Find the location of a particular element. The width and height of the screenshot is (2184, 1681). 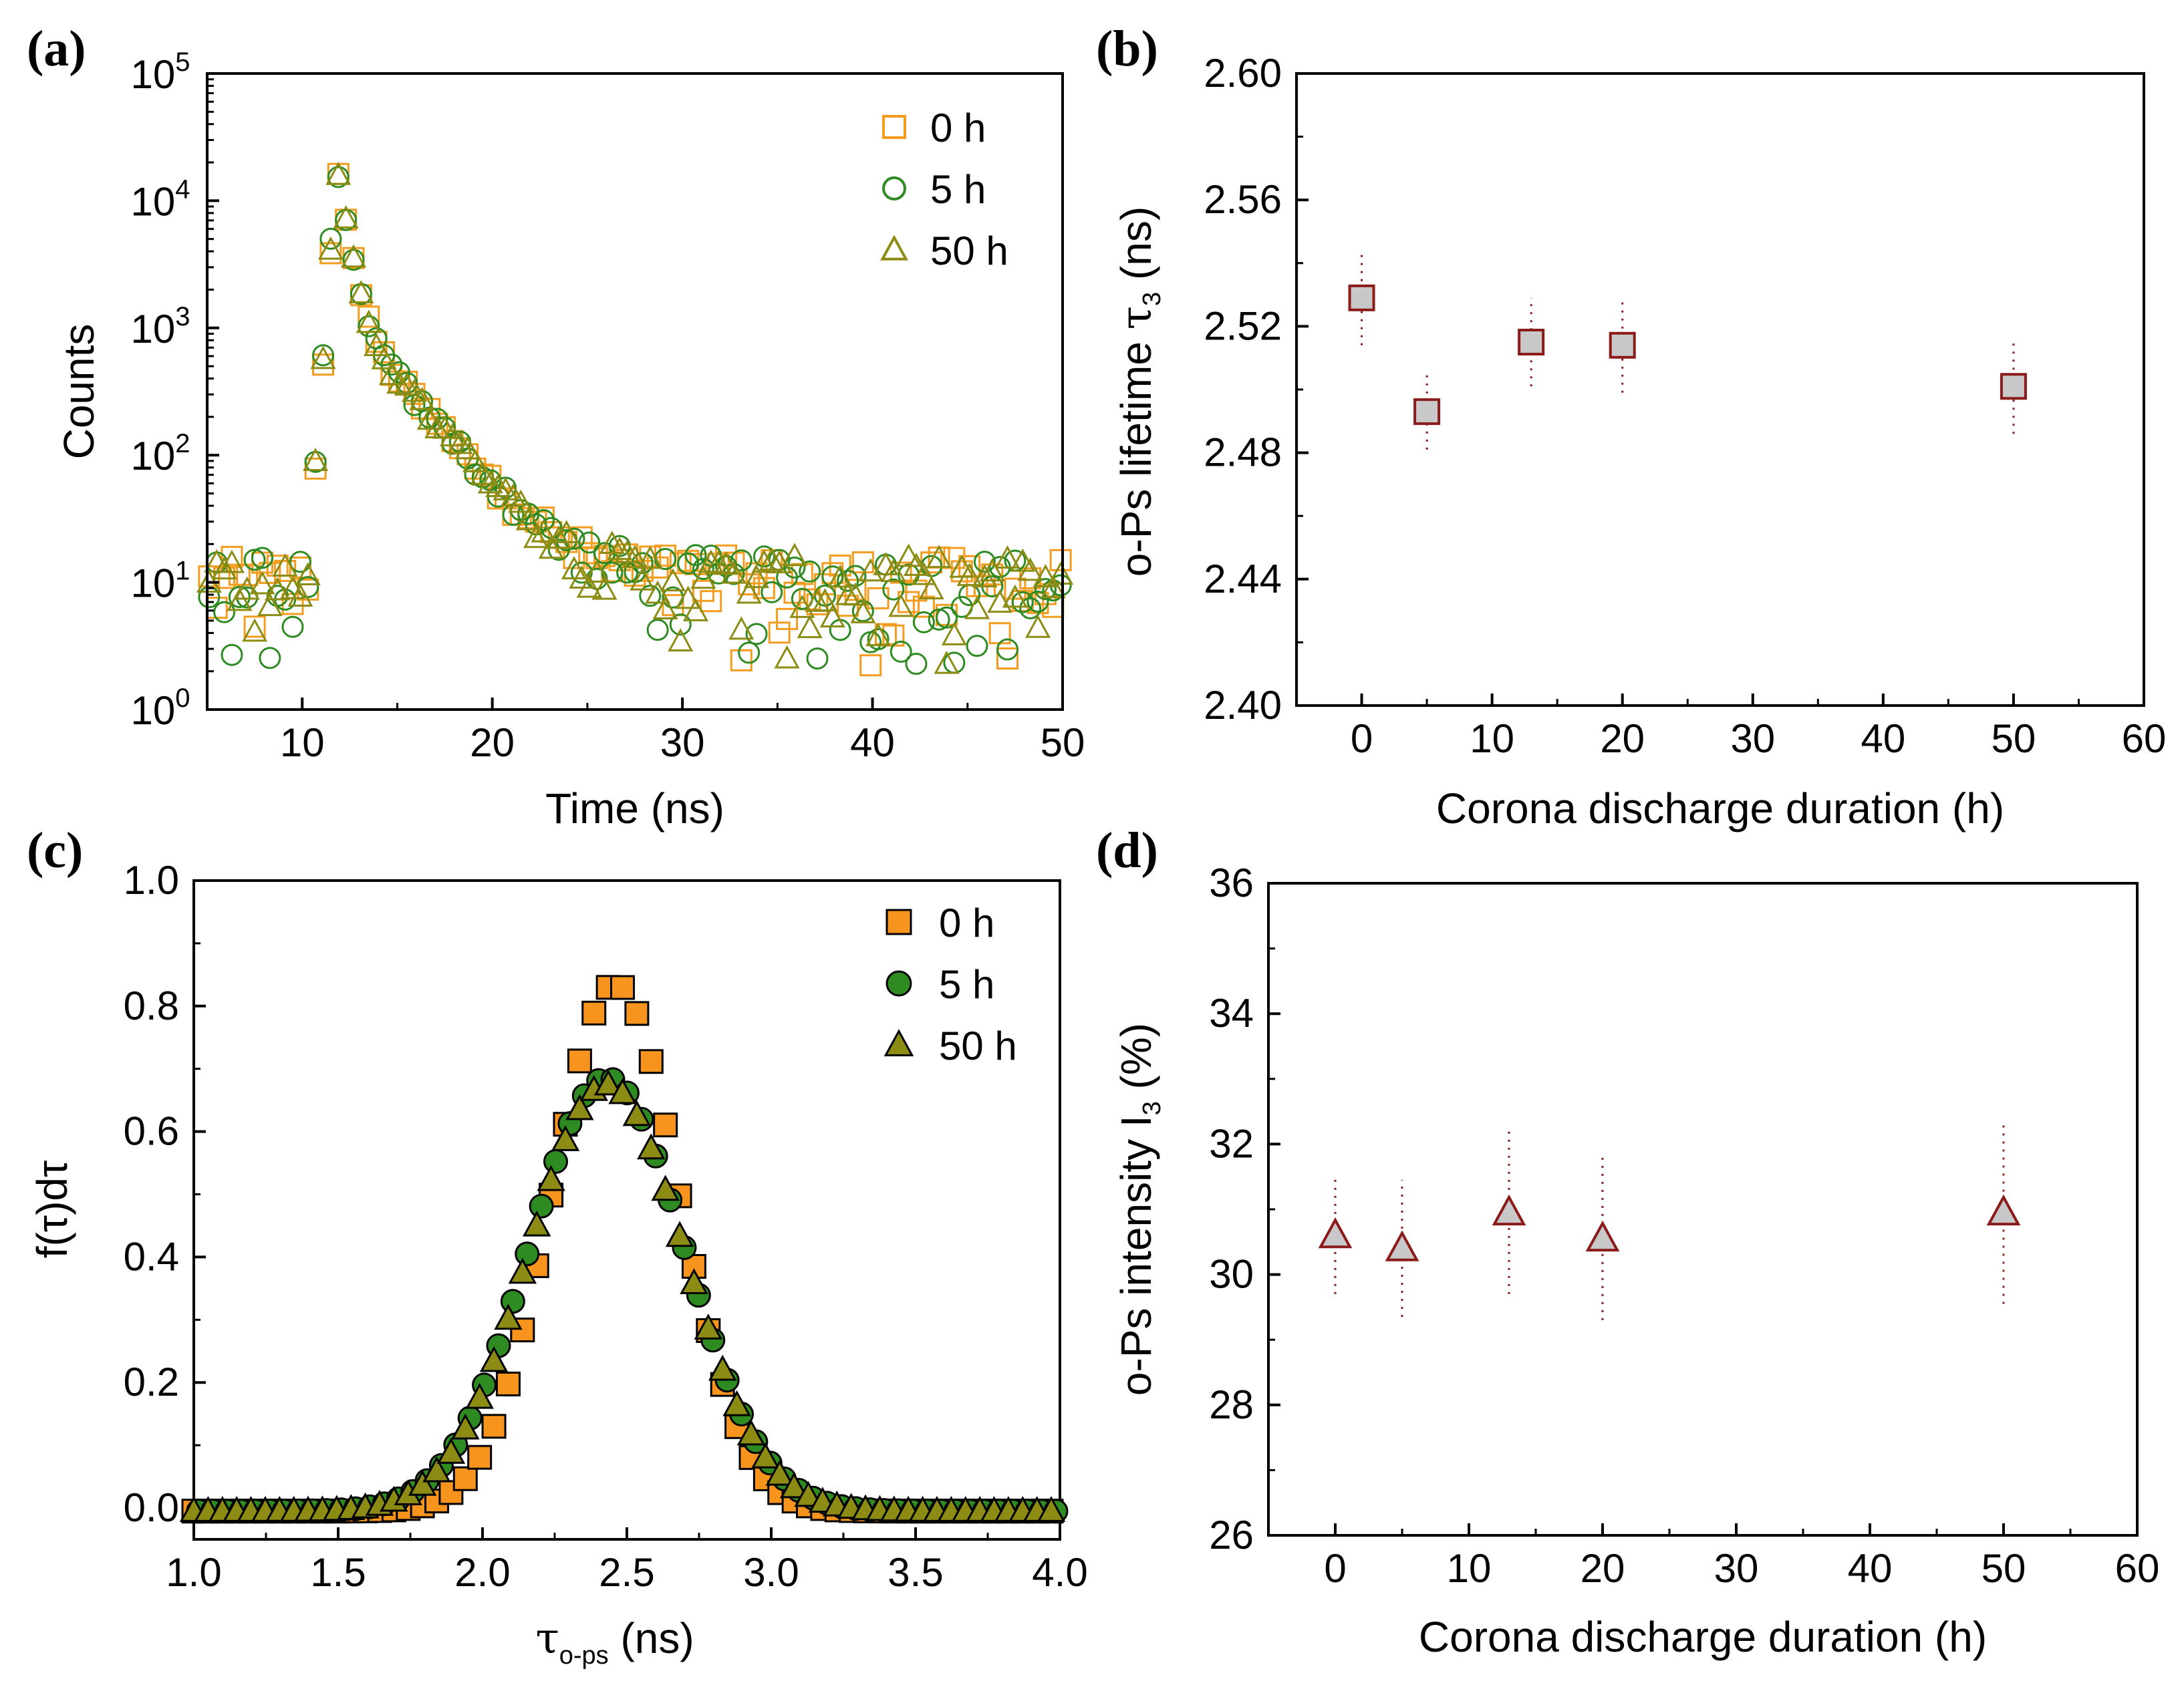

panel-d-x-tick-label: 60 is located at coordinates (2137, 1568).